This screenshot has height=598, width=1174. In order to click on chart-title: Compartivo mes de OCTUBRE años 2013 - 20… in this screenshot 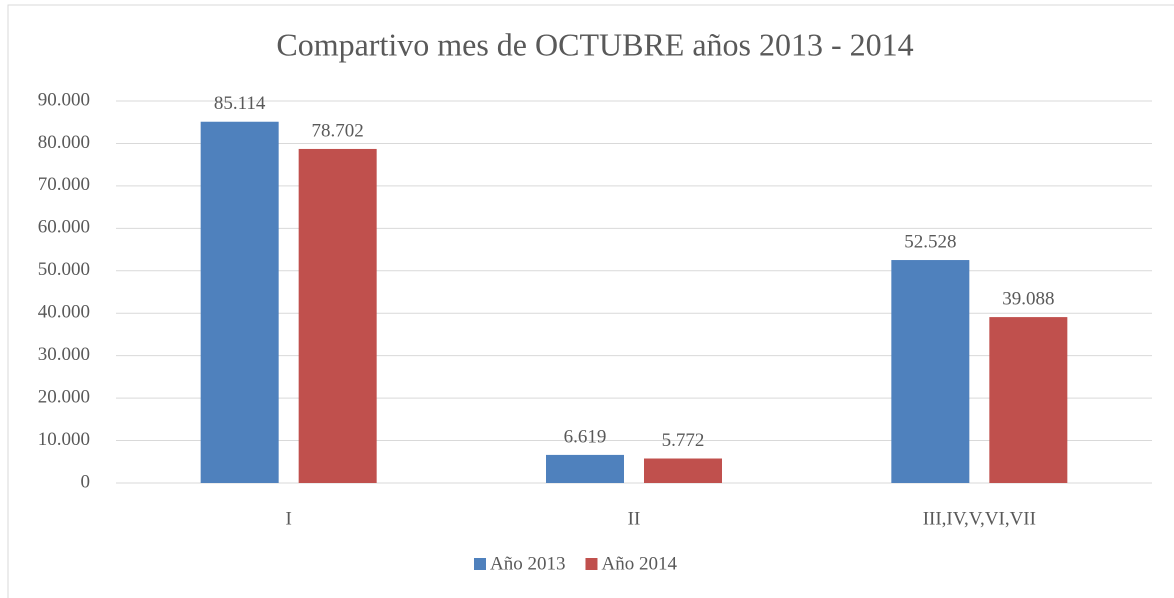, I will do `click(594, 44)`.